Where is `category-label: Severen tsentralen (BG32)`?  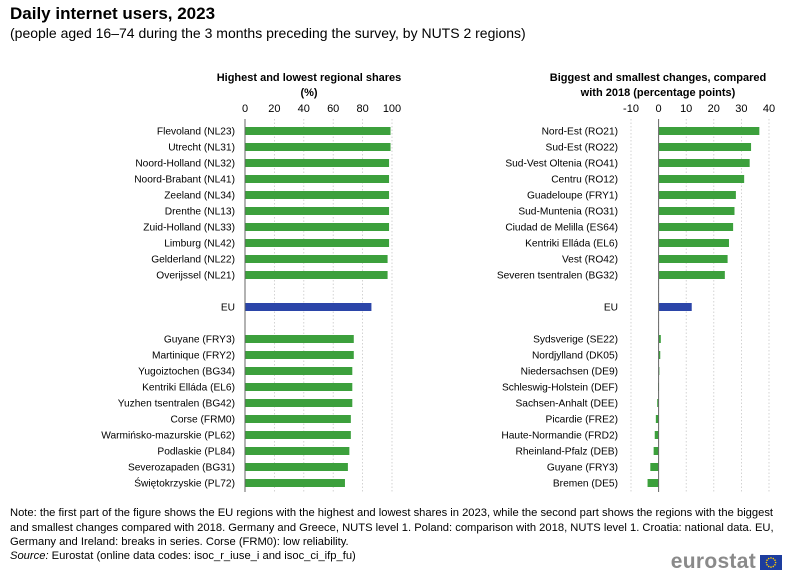
category-label: Severen tsentralen (BG32) is located at coordinates (557, 276).